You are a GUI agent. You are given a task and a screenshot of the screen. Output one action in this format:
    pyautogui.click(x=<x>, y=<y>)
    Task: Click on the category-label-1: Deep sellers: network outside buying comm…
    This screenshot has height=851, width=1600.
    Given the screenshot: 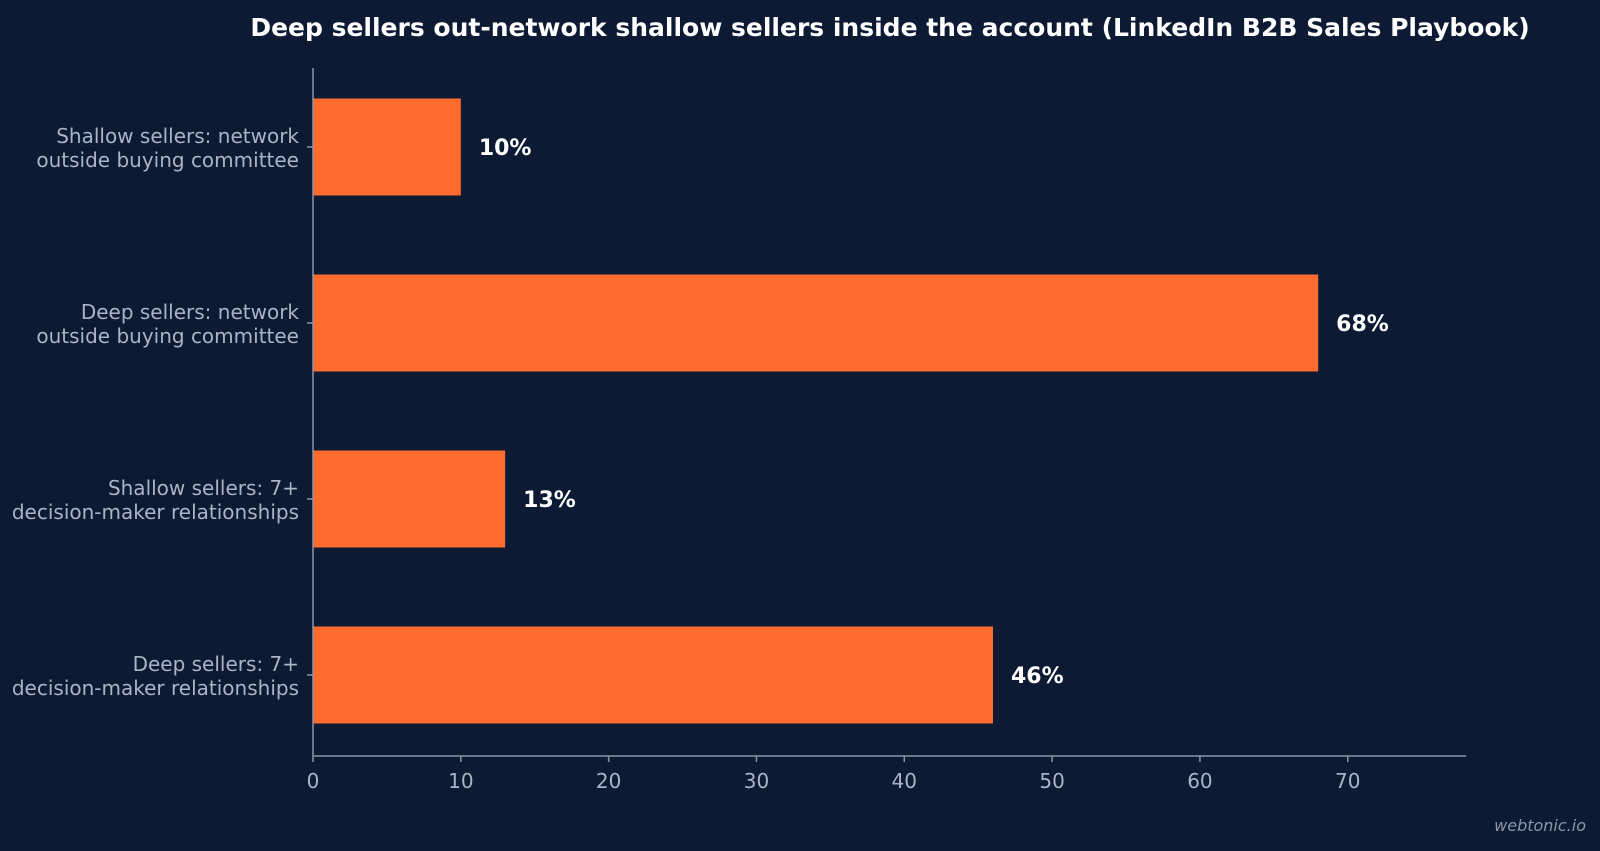 What is the action you would take?
    pyautogui.click(x=167, y=324)
    